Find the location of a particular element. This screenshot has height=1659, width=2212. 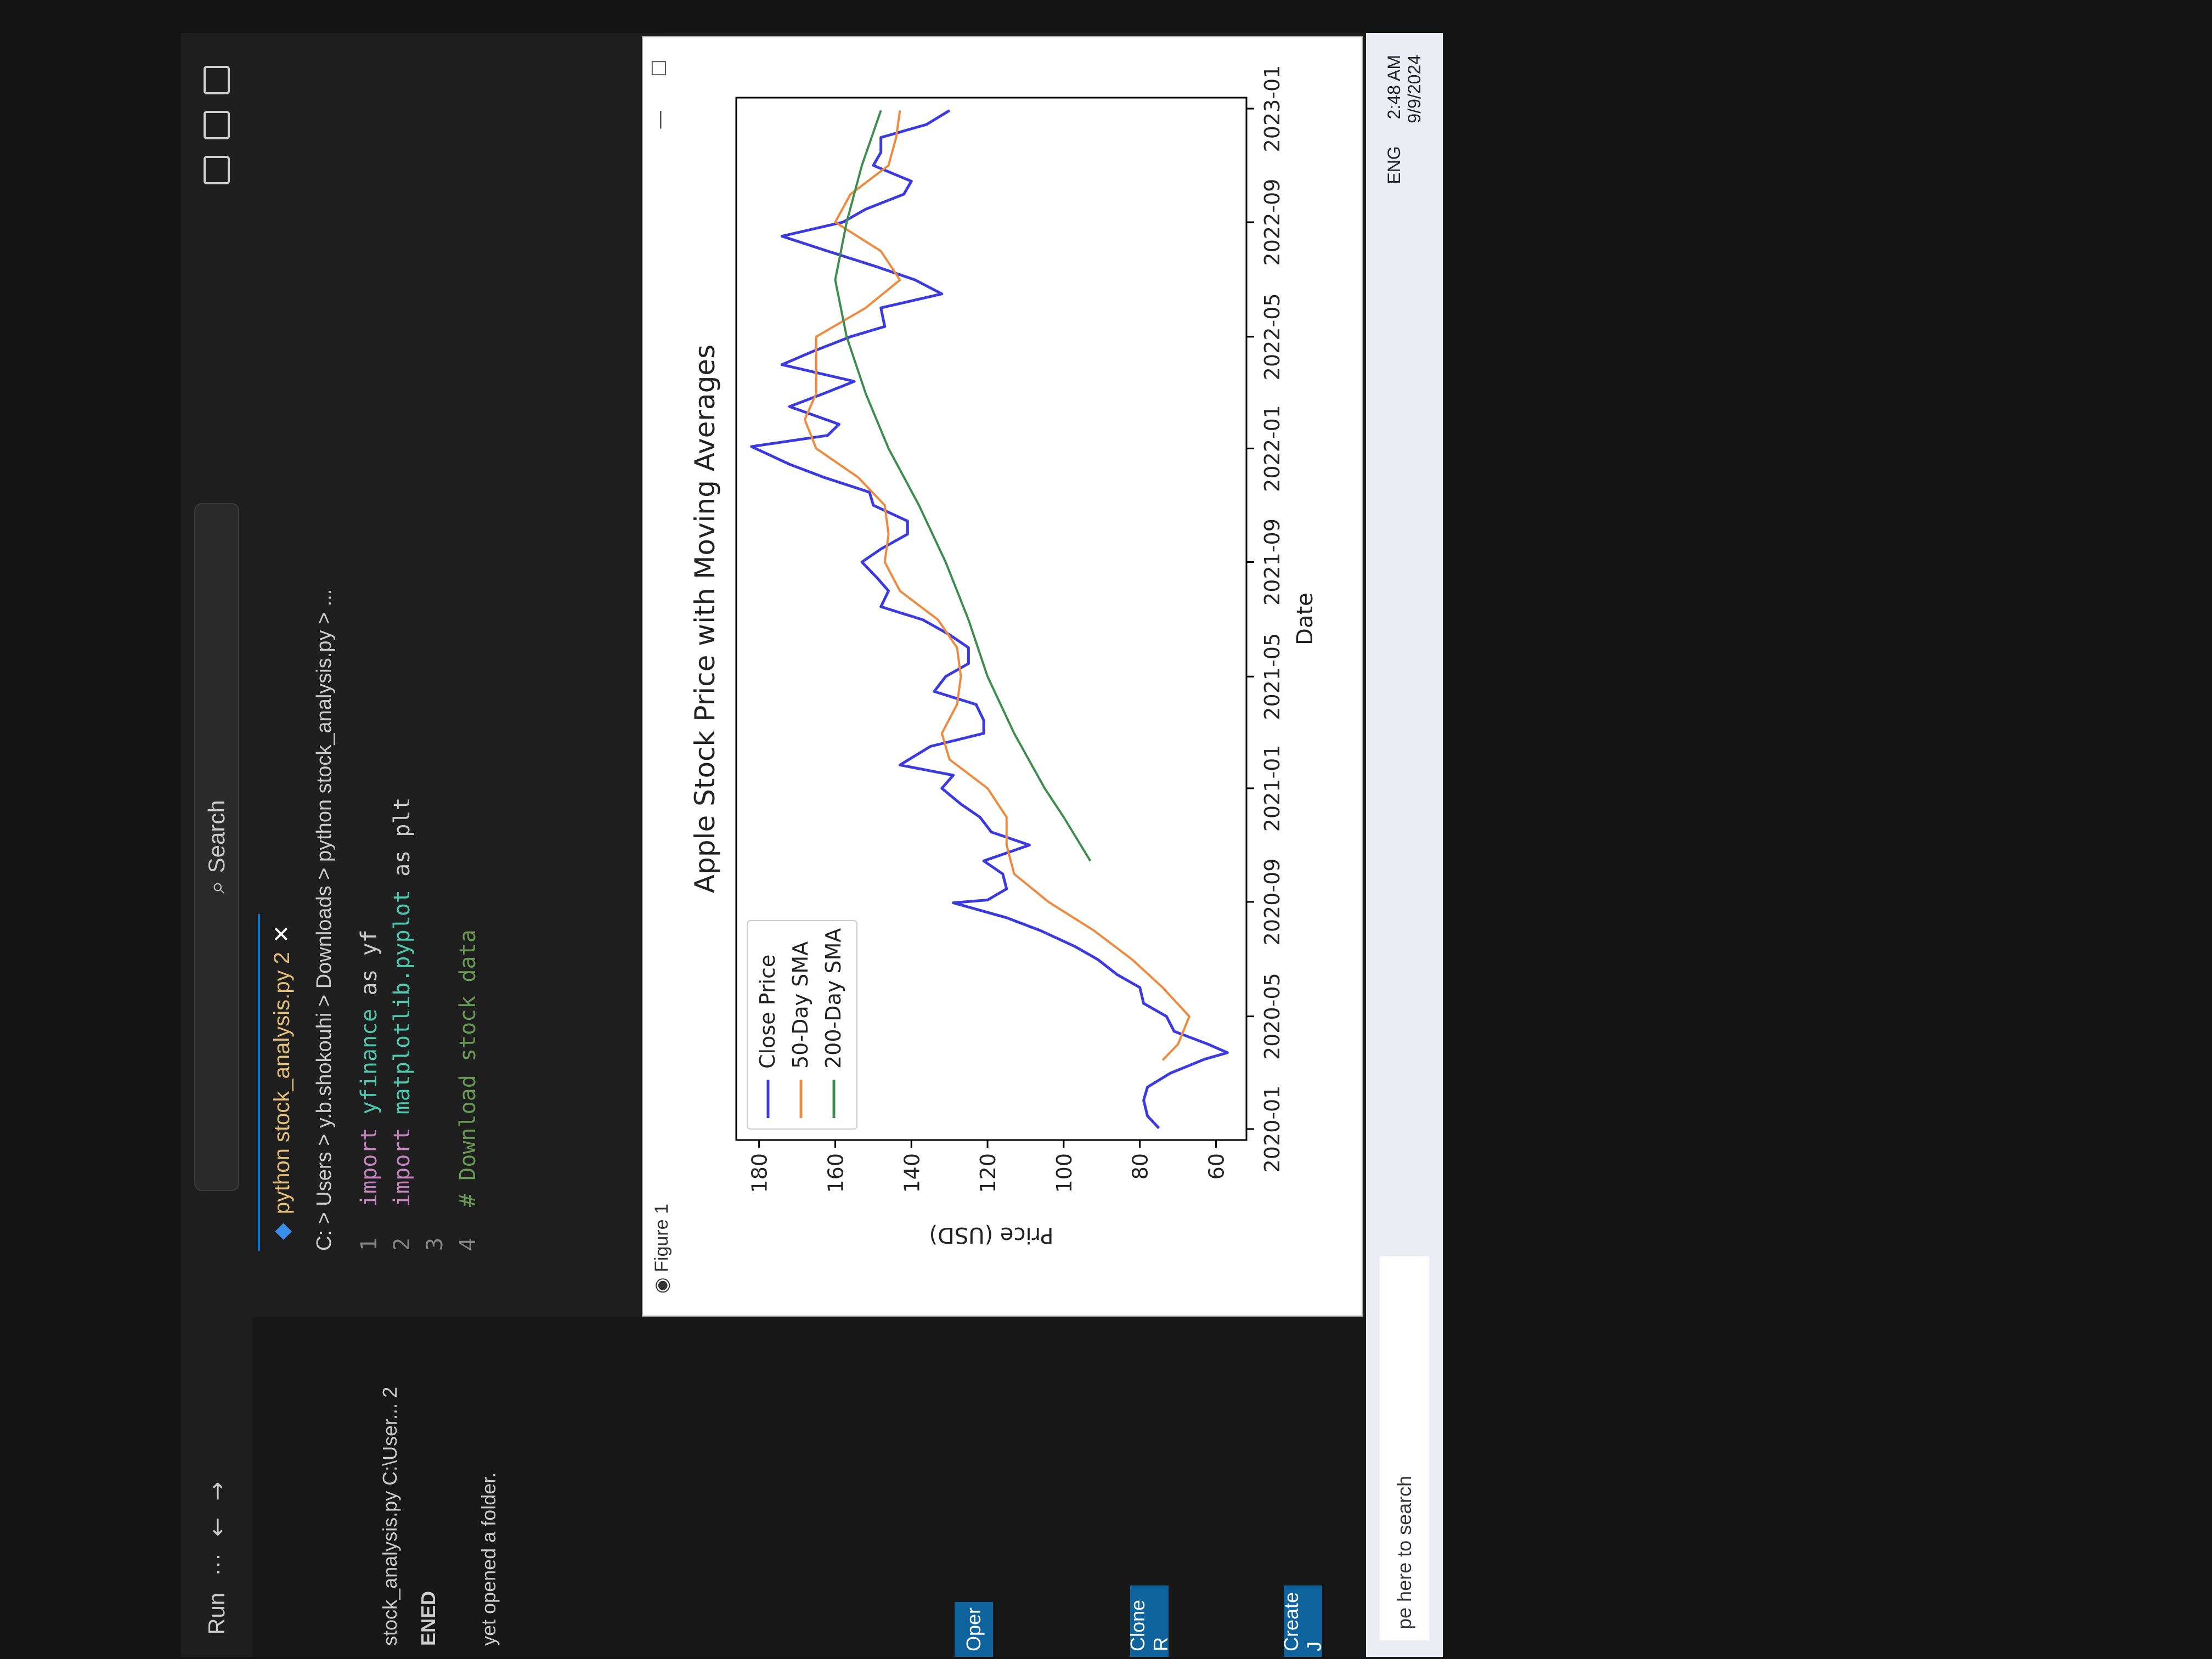

system-tray: ENG 2:48 AM 9/9/2024 is located at coordinates (1404, 119).